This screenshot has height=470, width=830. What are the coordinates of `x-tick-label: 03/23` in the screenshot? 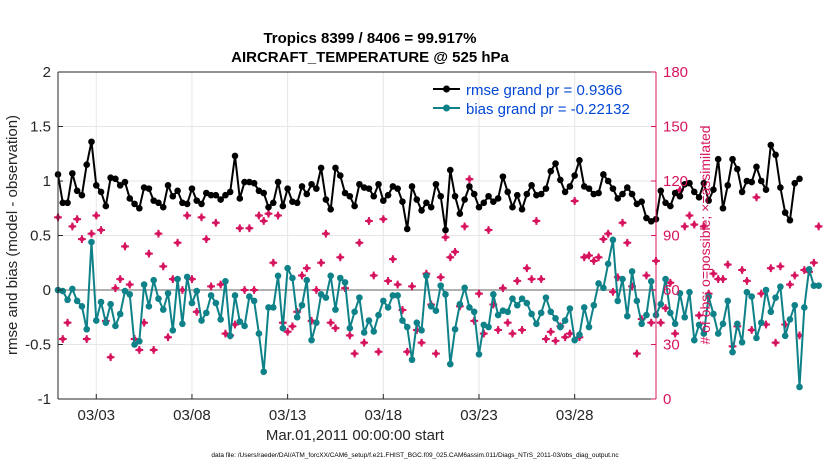 It's located at (479, 415).